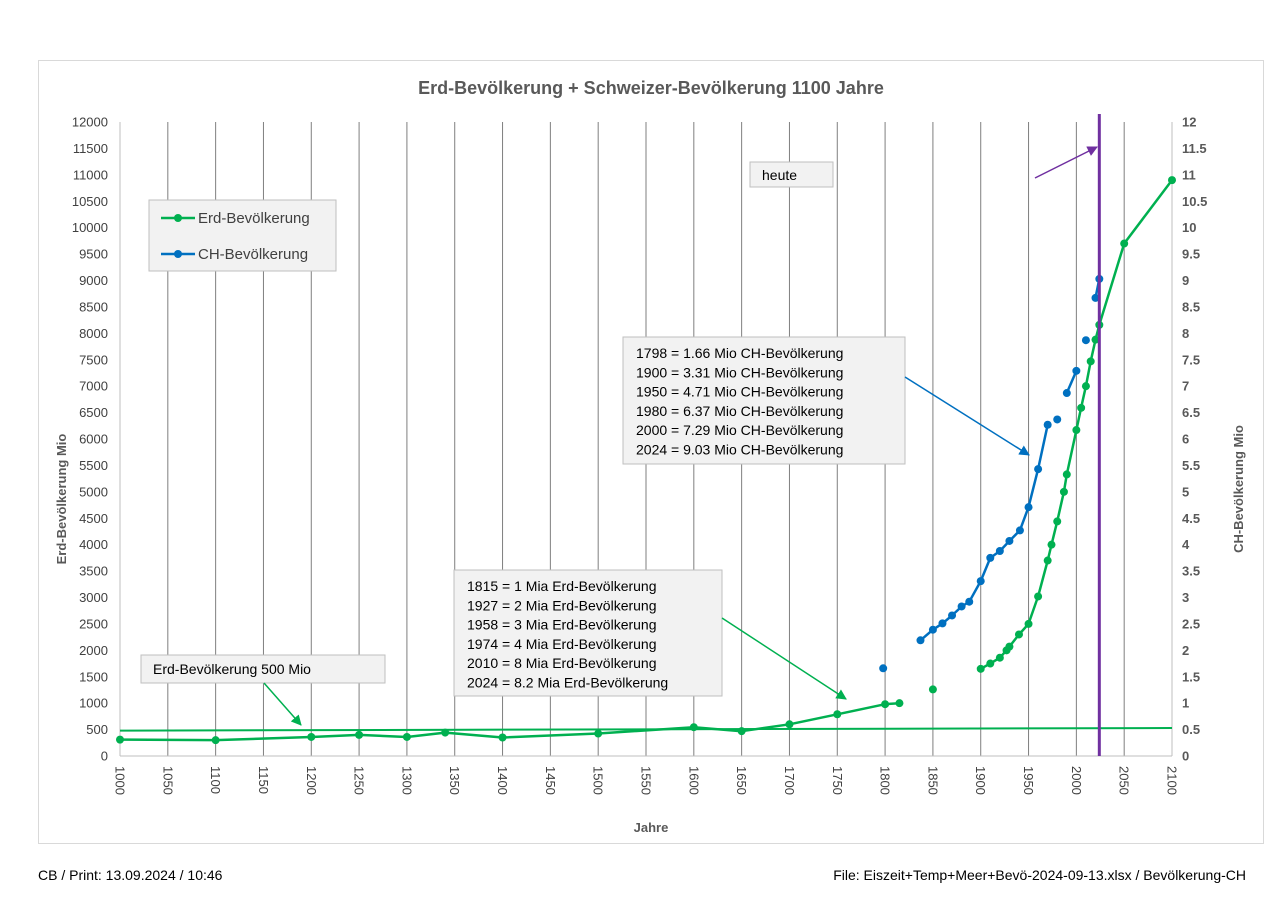  Describe the element at coordinates (90, 148) in the screenshot. I see `y-left-tick-label: 11500` at that location.